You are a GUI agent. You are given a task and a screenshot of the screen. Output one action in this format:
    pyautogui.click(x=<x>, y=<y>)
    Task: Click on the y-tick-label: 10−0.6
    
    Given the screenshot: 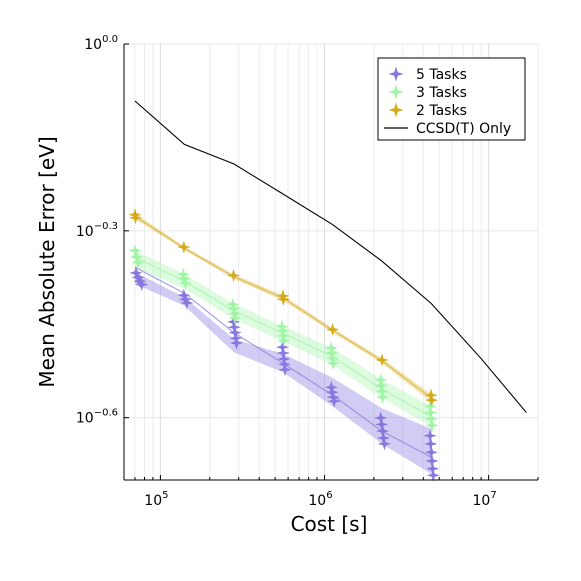 What is the action you would take?
    pyautogui.click(x=97, y=417)
    